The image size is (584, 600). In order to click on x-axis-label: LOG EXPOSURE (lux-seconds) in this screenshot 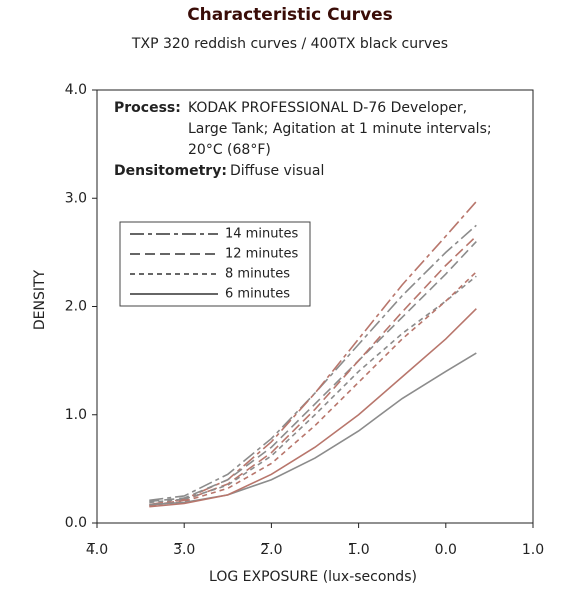, I will do `click(313, 577)`.